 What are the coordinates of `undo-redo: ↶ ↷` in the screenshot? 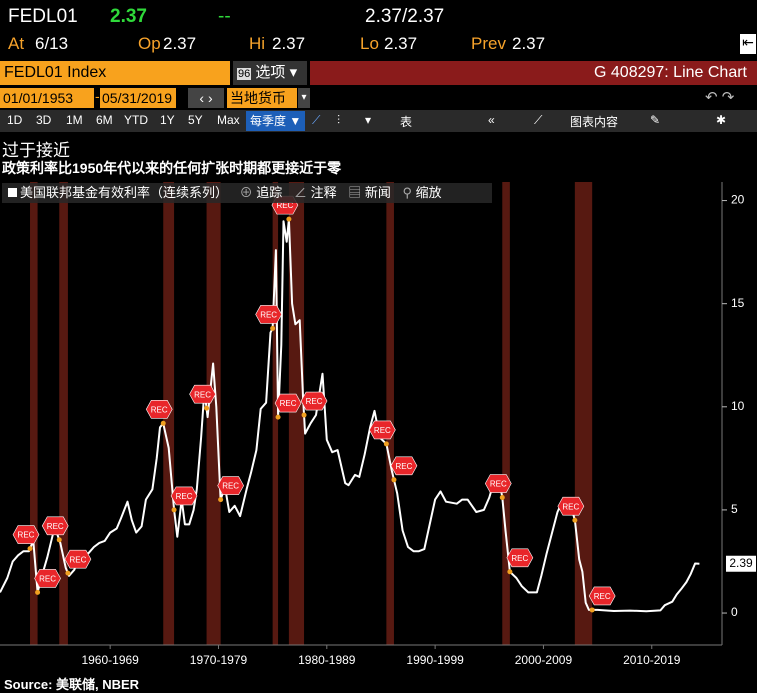 It's located at (720, 97).